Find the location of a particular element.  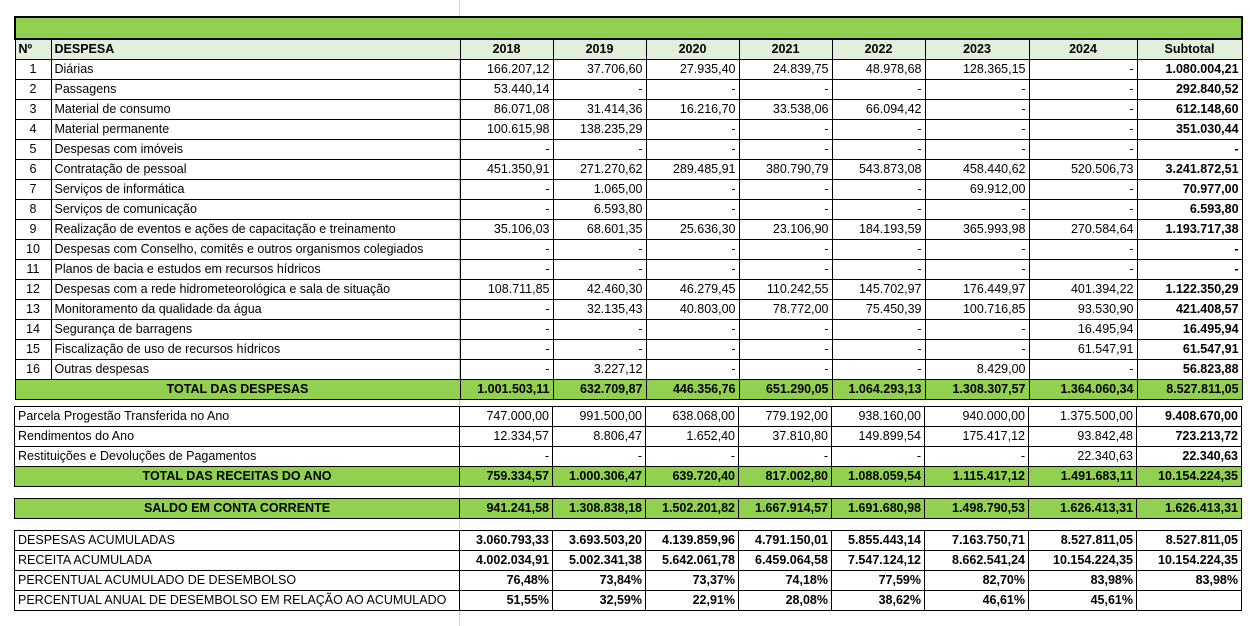

expense-label: Material permanente is located at coordinates (255, 129).